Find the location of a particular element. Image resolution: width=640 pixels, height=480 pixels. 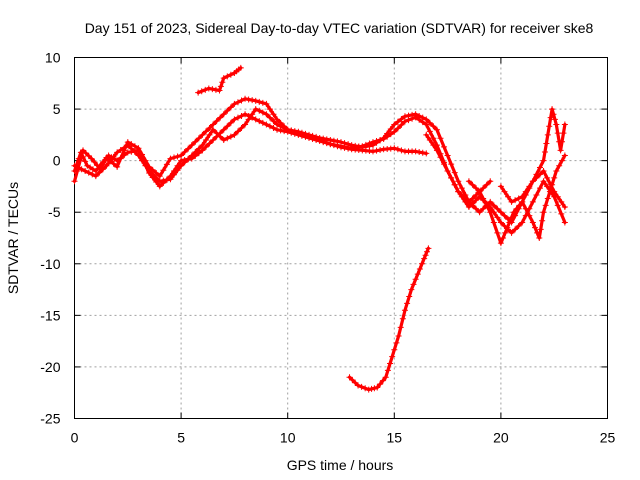

y-tick-label: -15 is located at coordinates (50, 315).